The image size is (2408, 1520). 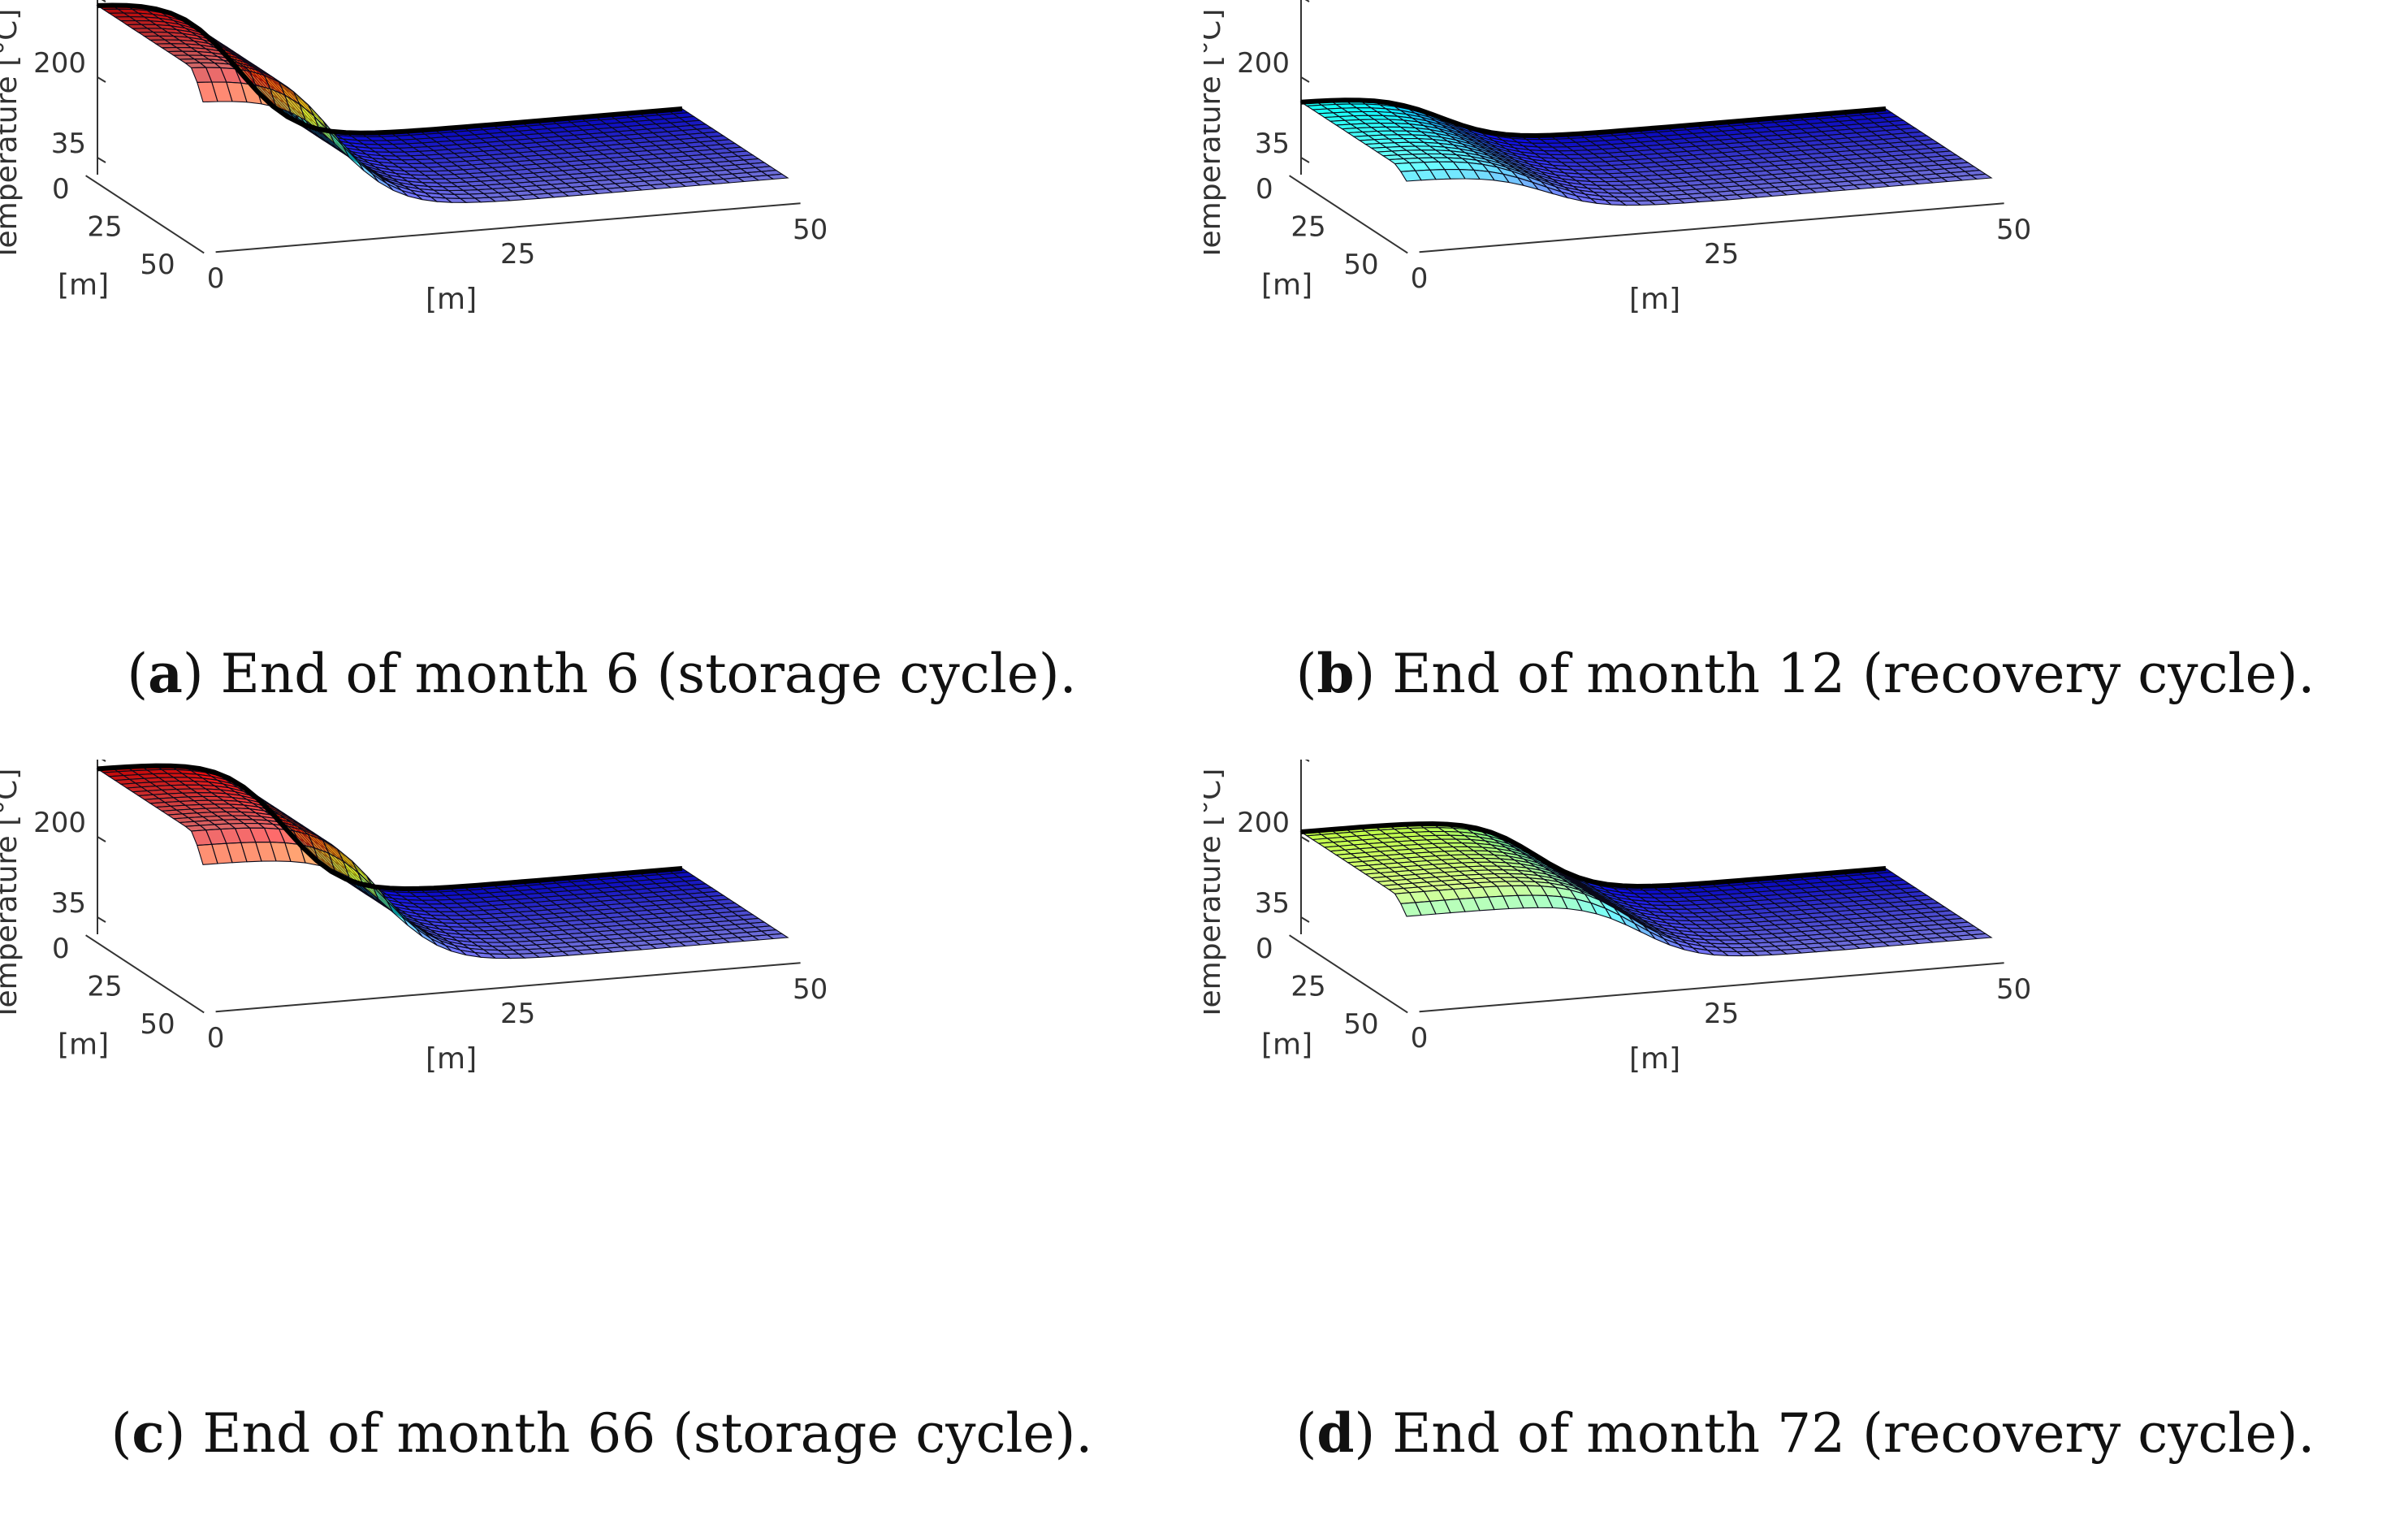 I want to click on caption-text: End of month 12 (recovery cycle)., so click(x=1854, y=674).